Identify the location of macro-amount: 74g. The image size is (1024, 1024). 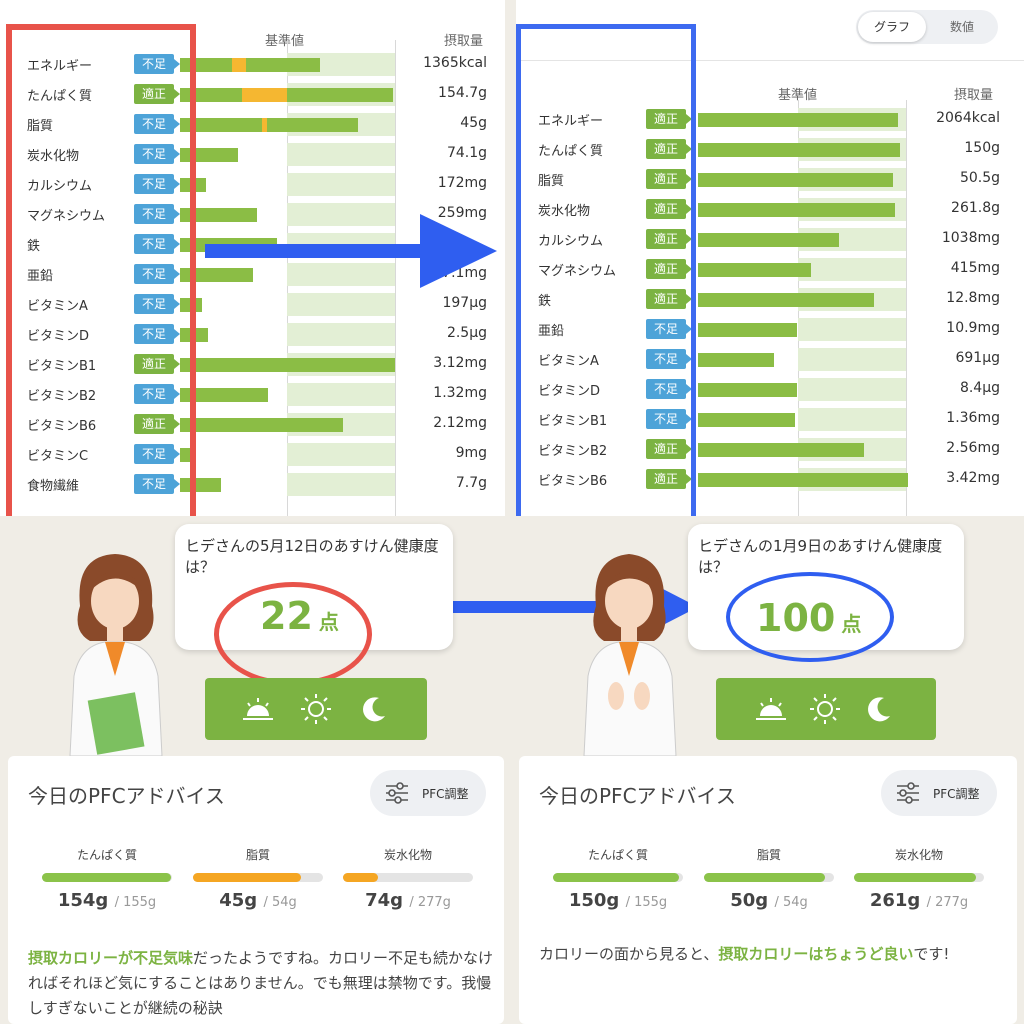
(384, 900).